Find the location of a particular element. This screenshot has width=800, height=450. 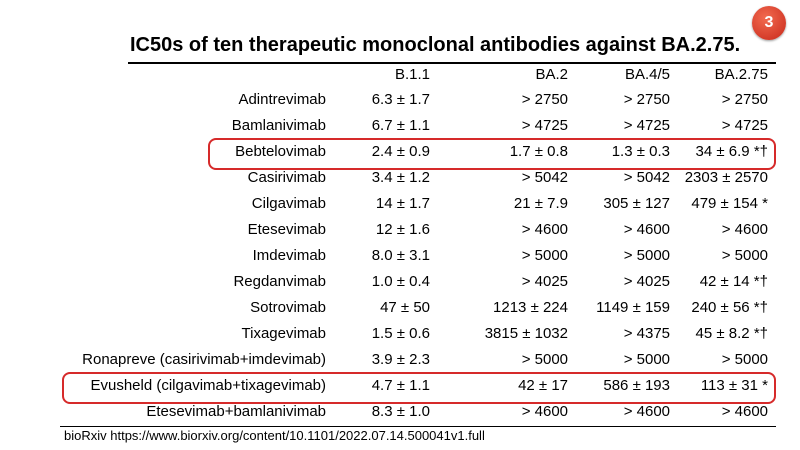

b11-value: 2.4 ± 0.9 is located at coordinates (400, 151).